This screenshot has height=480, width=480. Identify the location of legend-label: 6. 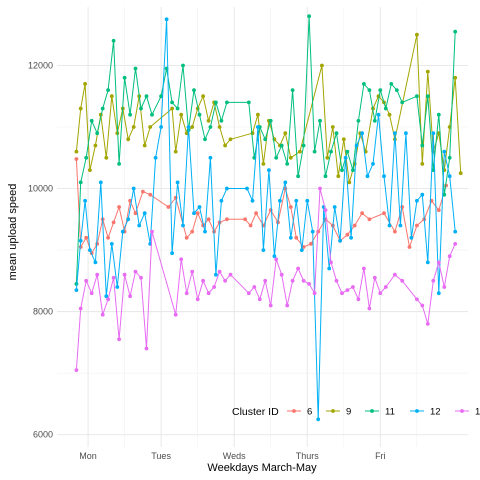
(309, 412).